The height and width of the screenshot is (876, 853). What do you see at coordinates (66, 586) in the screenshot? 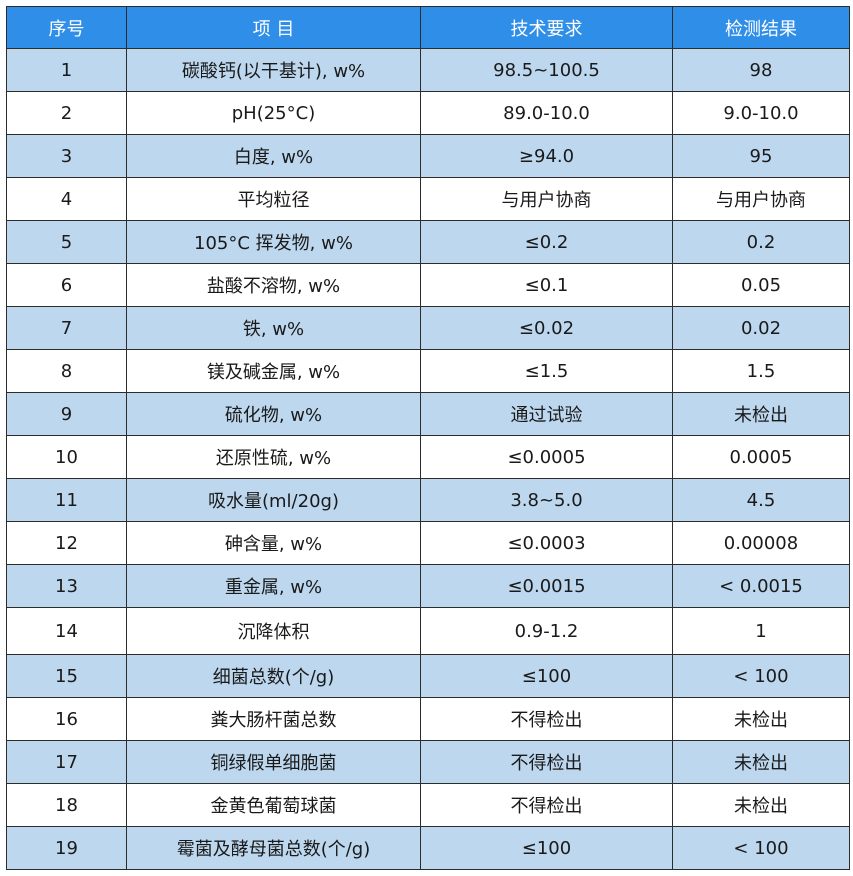
I see `cell-index: 13` at bounding box center [66, 586].